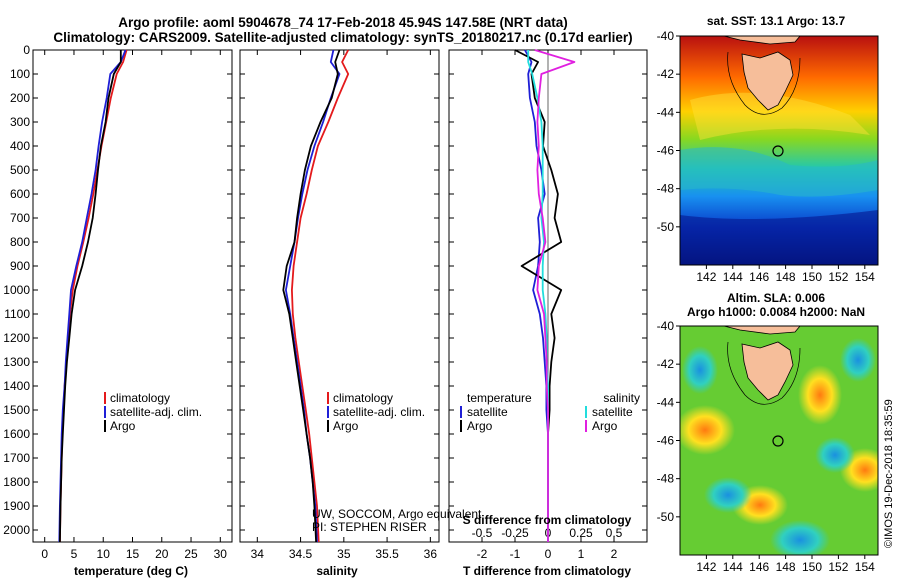  I want to click on map-y-tick-label: -50, so click(666, 227).